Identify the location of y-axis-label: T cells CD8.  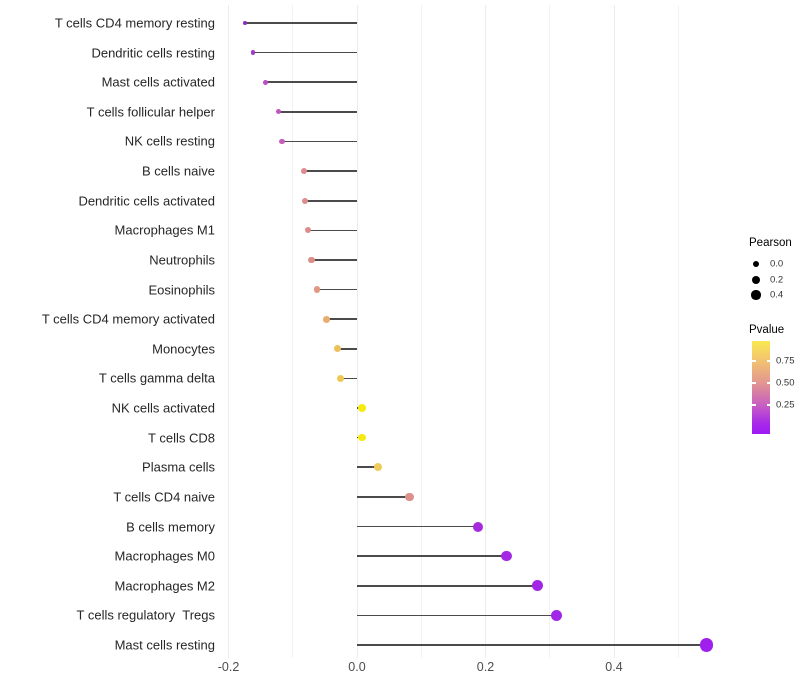
(181, 438).